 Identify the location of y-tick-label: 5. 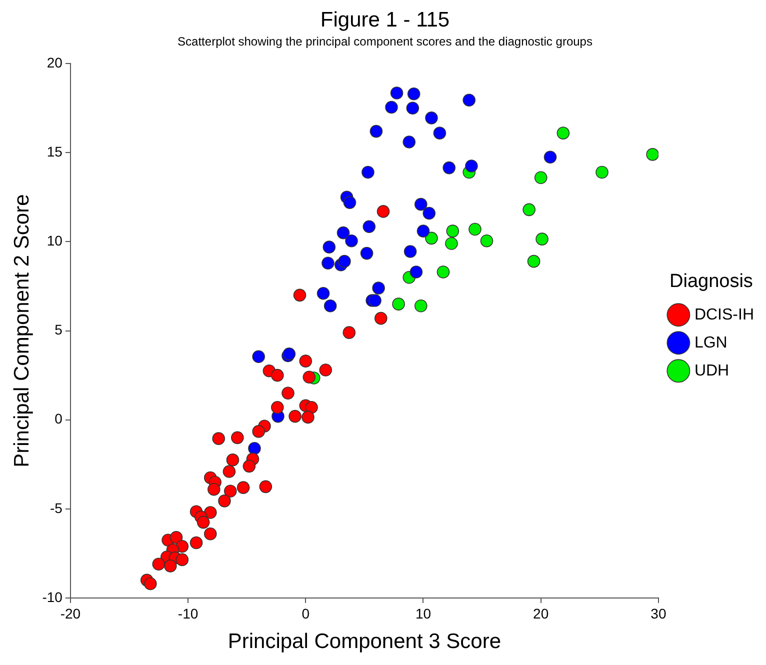
(58, 330).